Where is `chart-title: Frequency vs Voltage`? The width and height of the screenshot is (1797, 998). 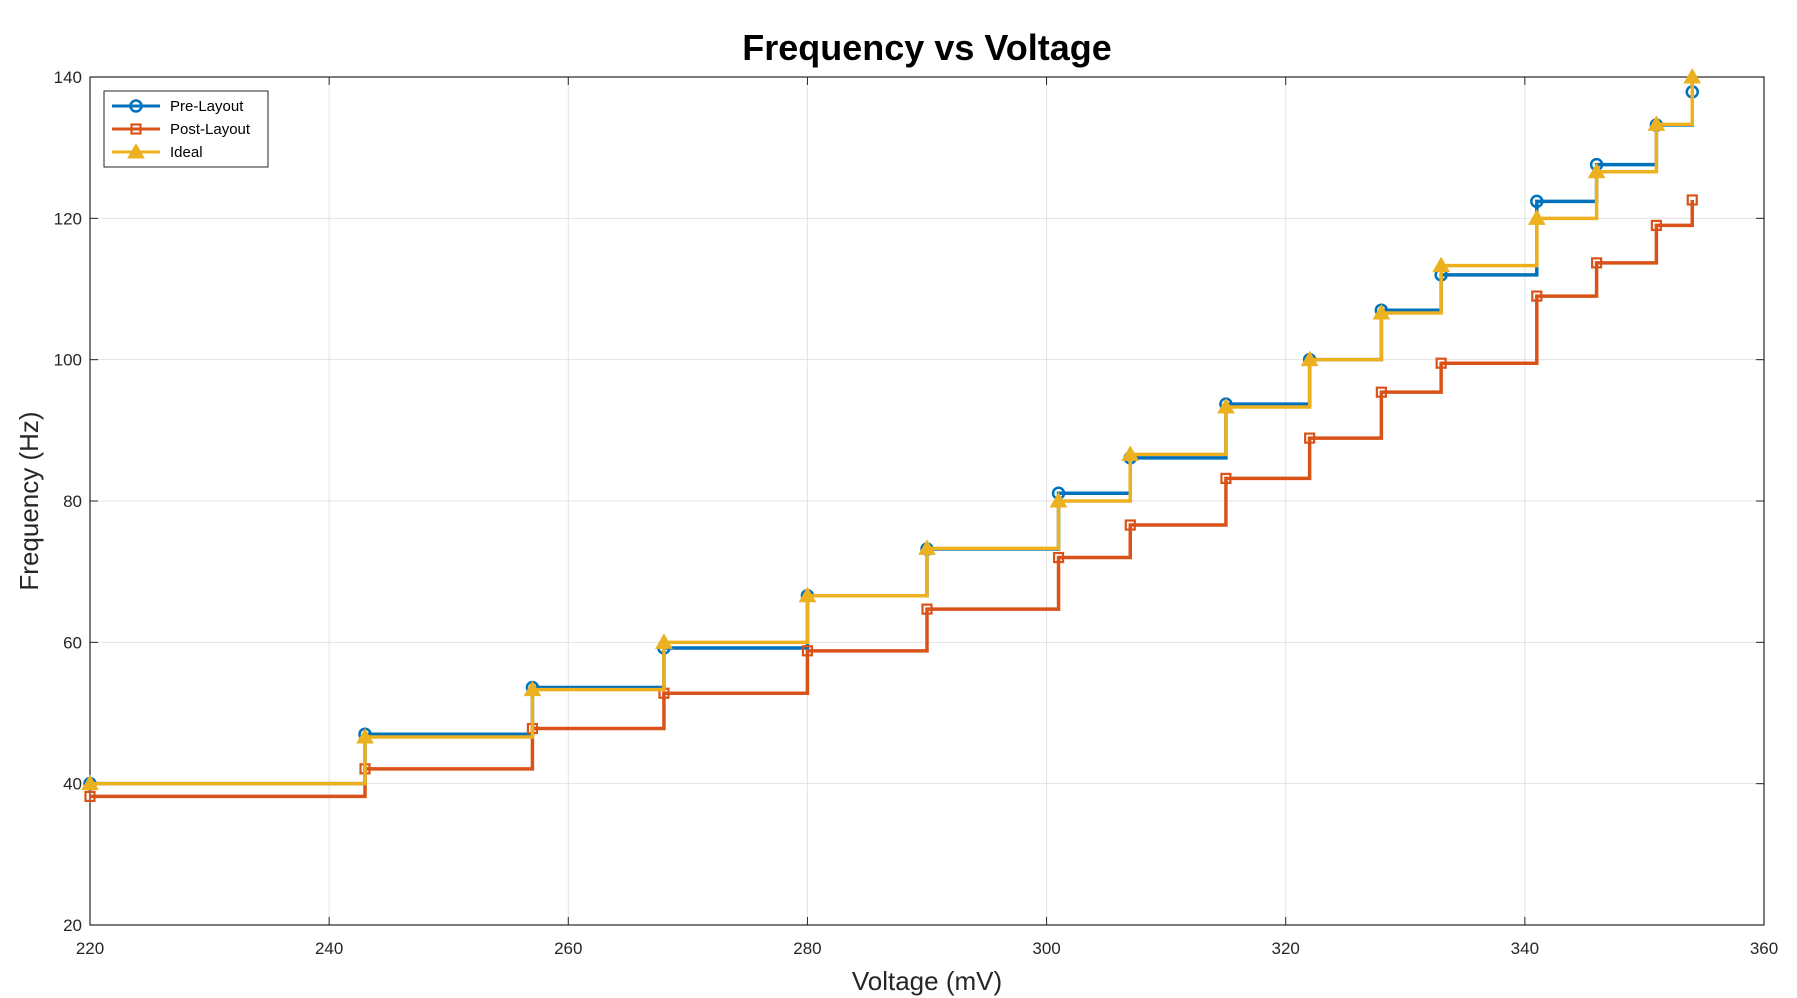 chart-title: Frequency vs Voltage is located at coordinates (926, 47).